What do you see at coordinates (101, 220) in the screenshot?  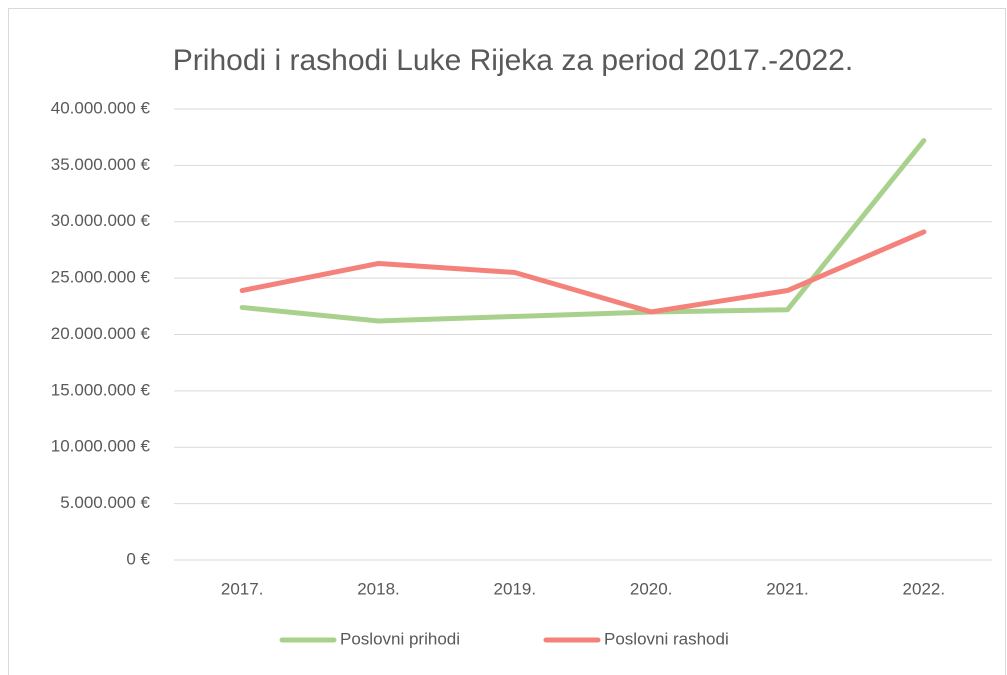 I see `y-tick-label: 30.000.000 €` at bounding box center [101, 220].